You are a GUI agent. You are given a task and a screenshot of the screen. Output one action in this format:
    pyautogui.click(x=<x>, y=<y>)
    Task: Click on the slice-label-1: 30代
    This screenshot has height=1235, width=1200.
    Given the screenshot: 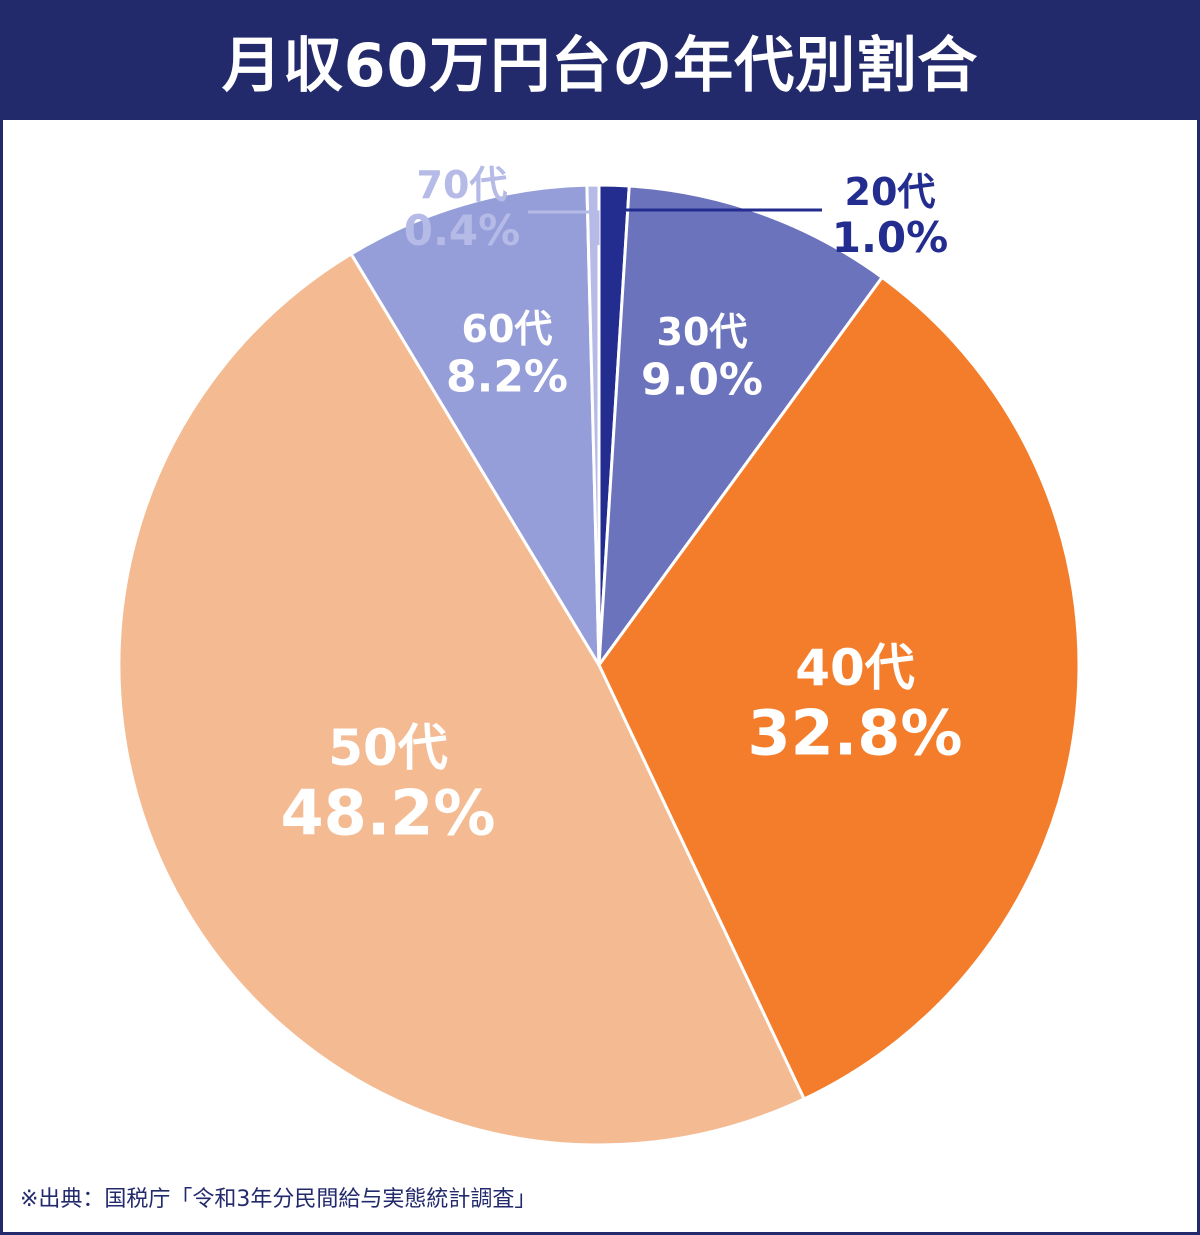 What is the action you would take?
    pyautogui.click(x=702, y=332)
    